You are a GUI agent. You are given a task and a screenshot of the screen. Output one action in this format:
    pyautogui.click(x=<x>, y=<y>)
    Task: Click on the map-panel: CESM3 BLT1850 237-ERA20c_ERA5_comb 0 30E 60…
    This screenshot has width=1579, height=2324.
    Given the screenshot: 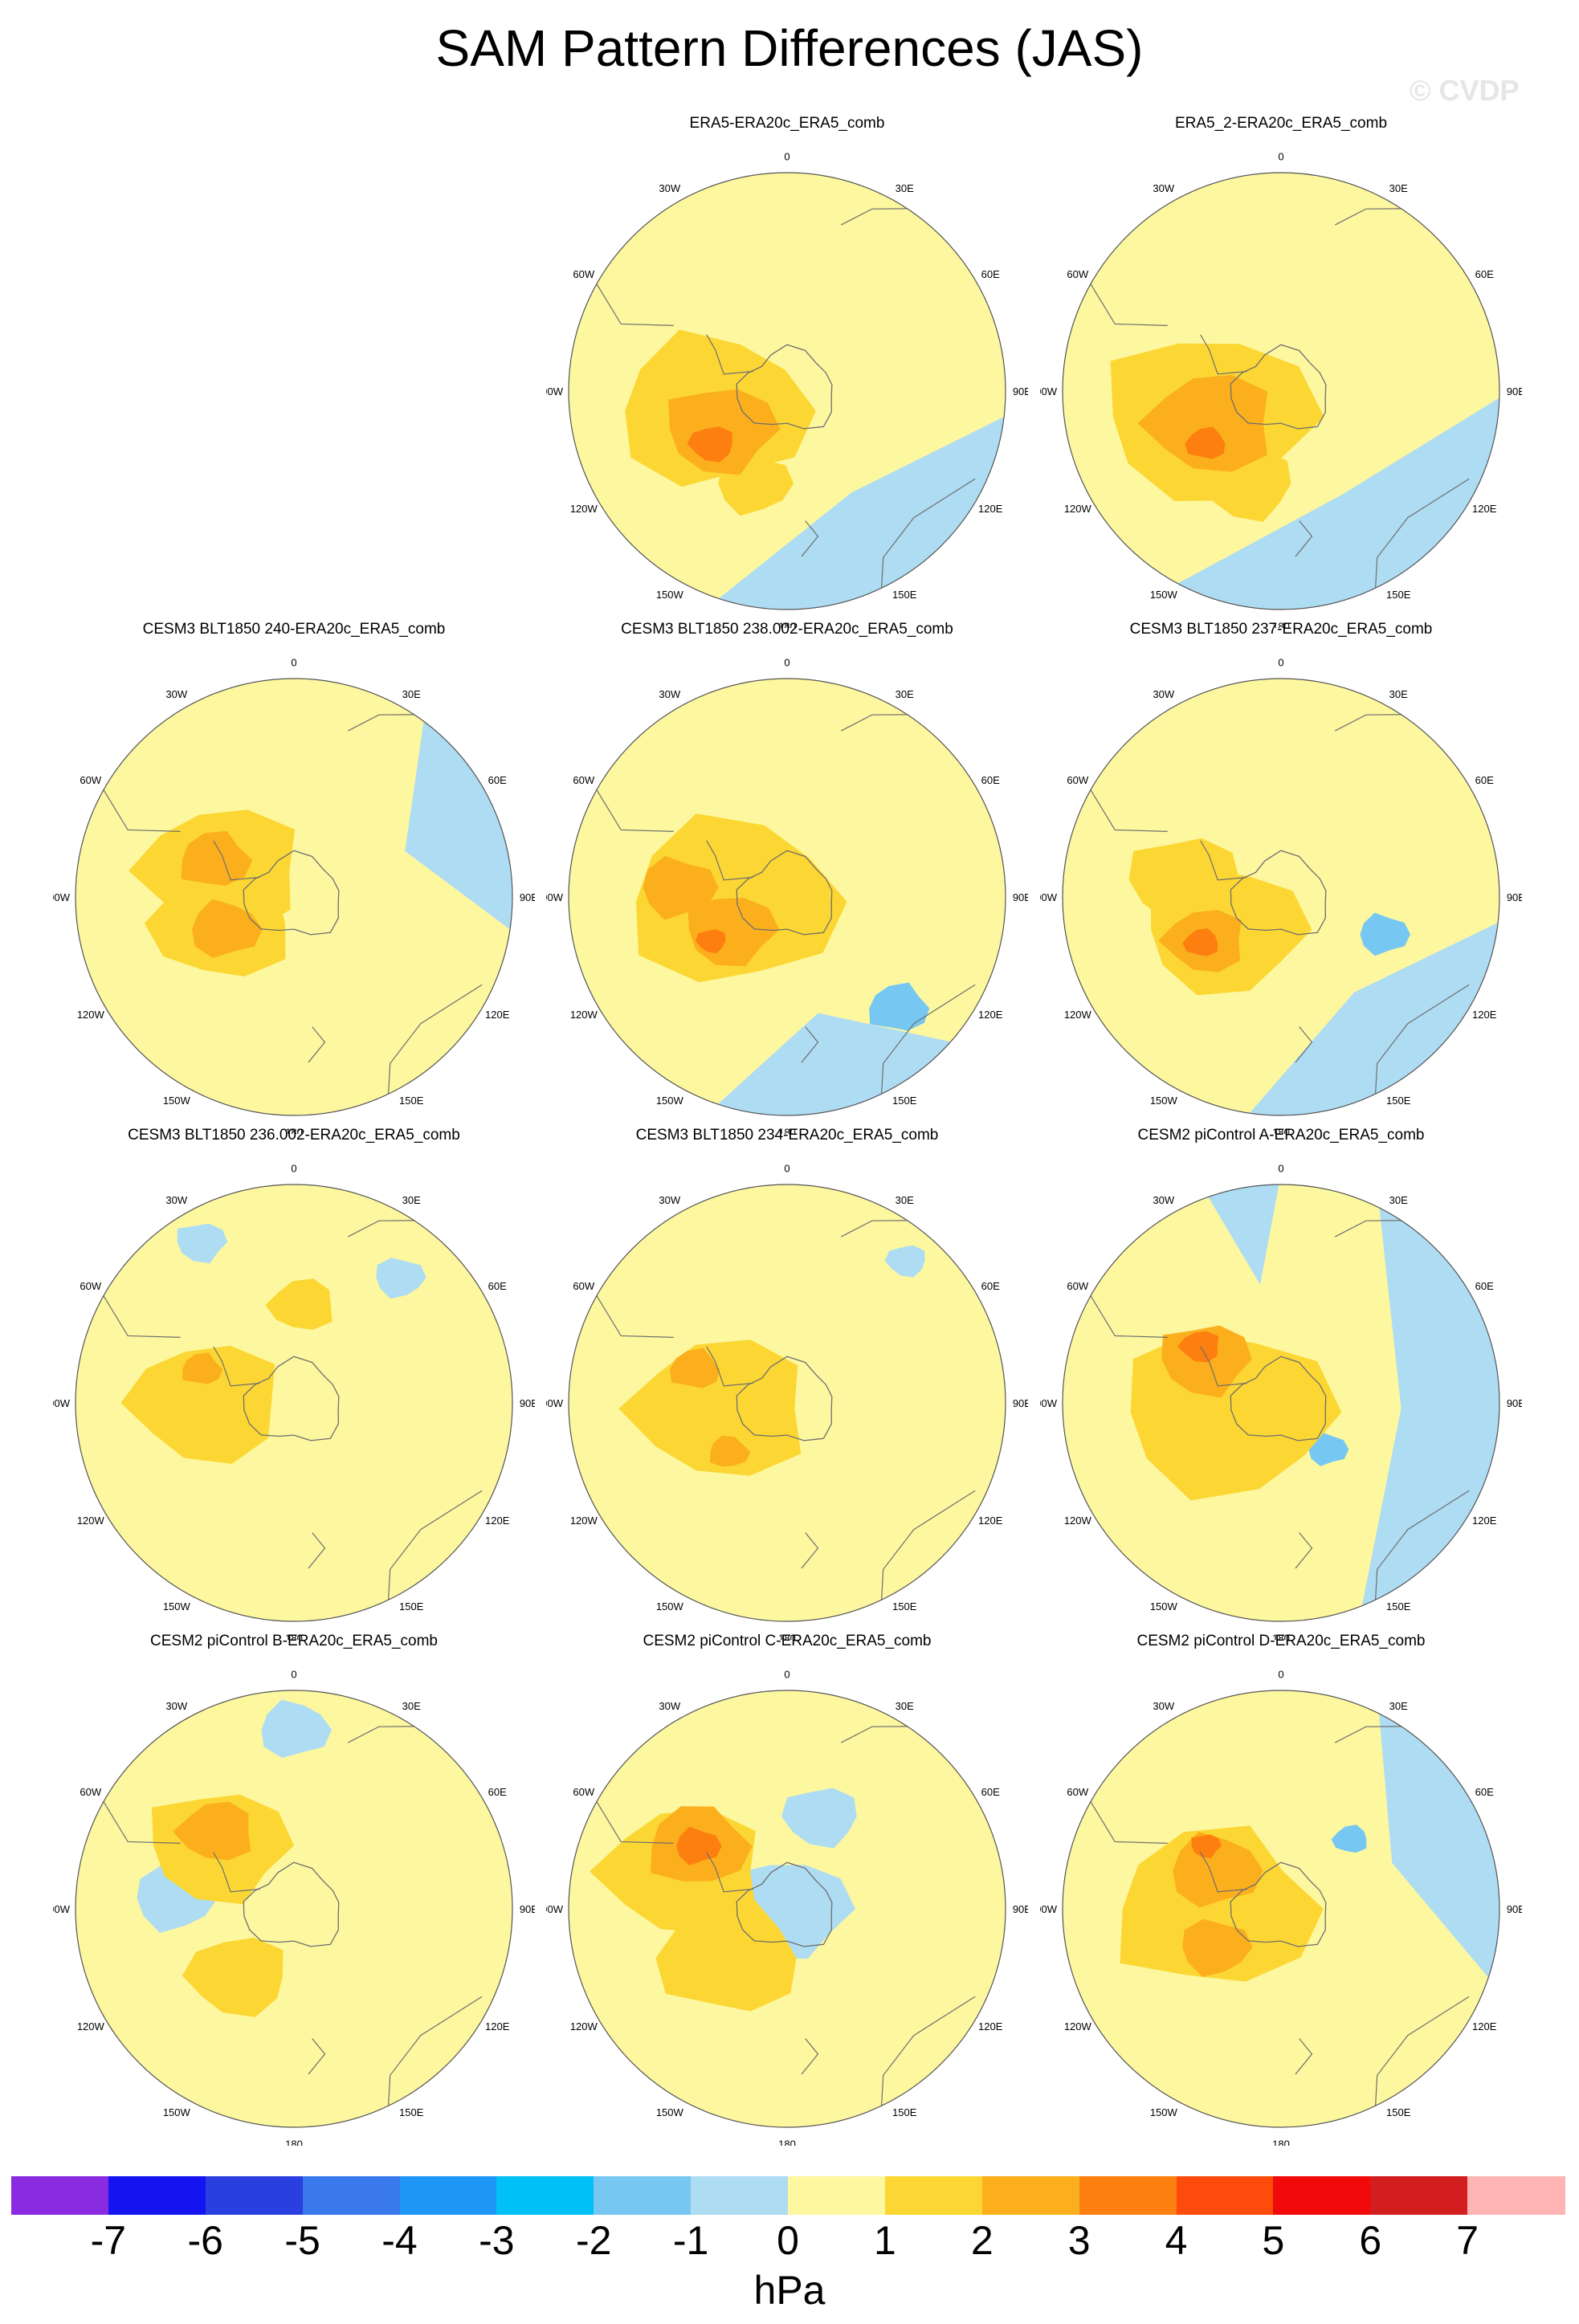 What is the action you would take?
    pyautogui.click(x=1281, y=877)
    